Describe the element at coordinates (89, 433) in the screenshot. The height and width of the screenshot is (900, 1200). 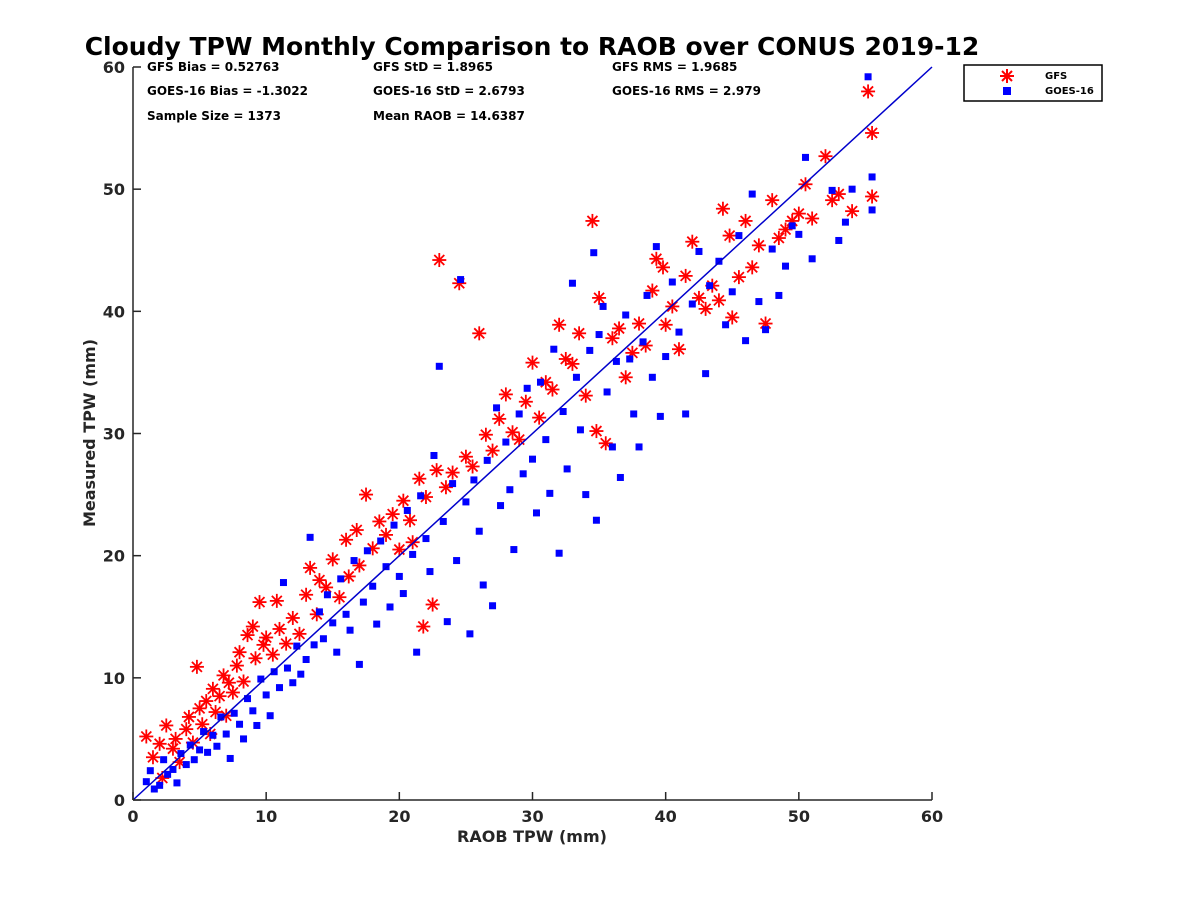
I see `y-axis-label: Measured TPW (mm)` at that location.